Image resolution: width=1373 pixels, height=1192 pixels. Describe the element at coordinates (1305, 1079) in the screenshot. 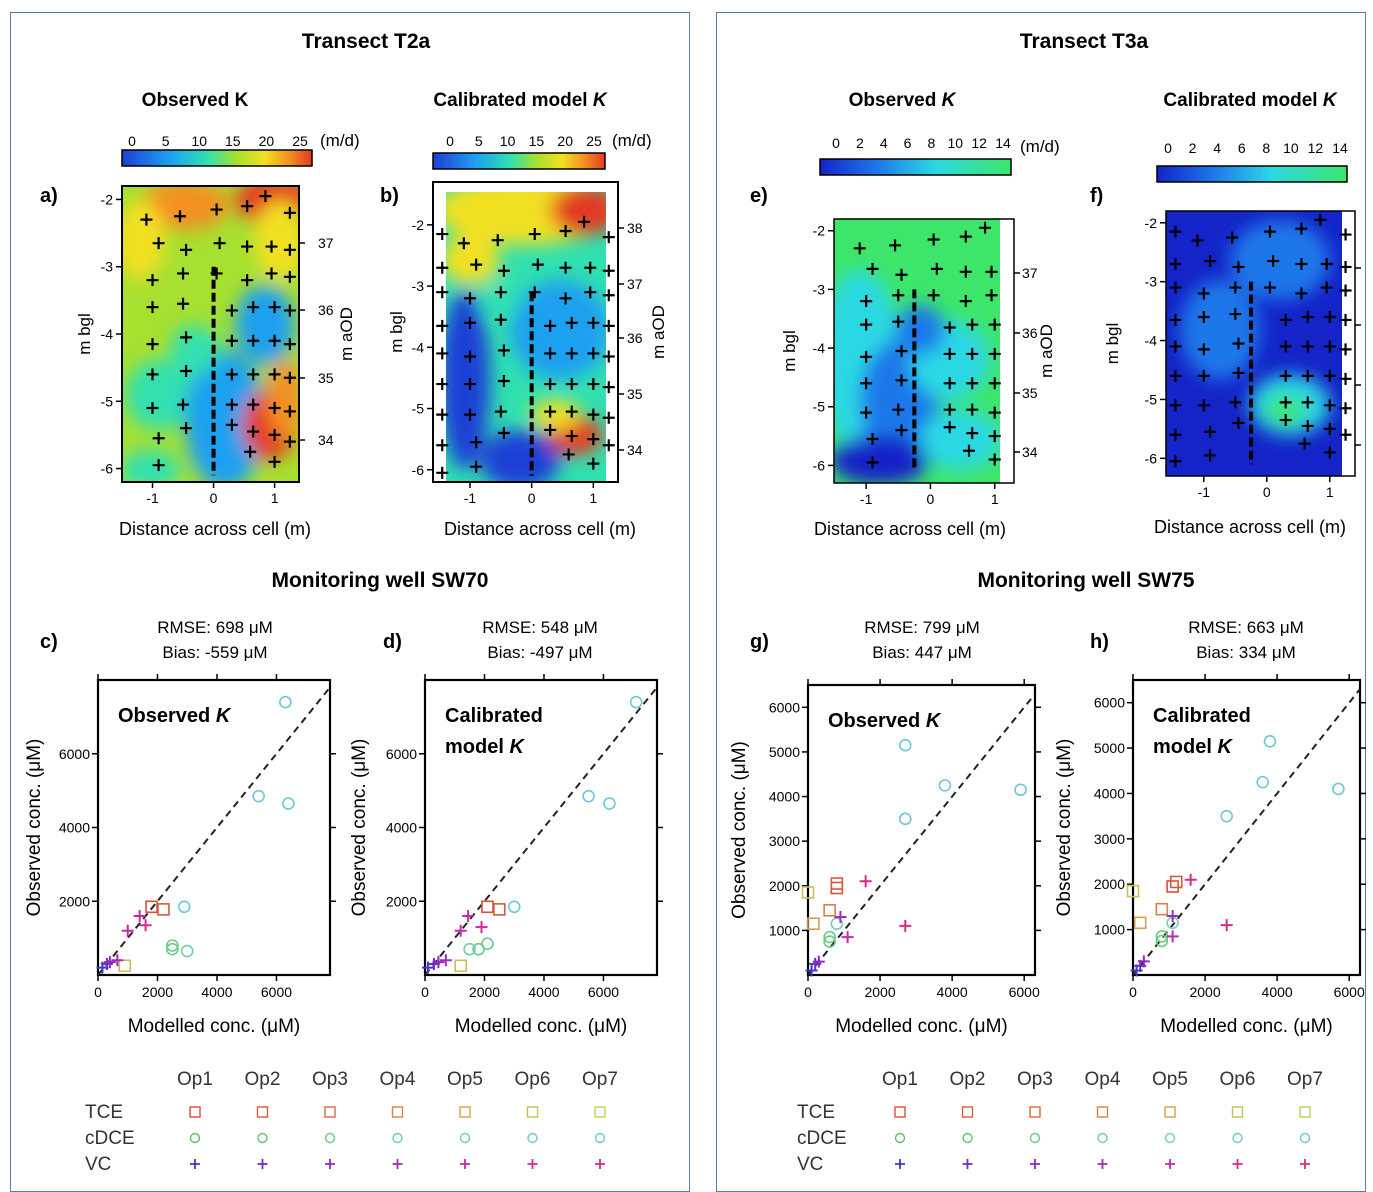

I see `legend-col-label: Op7` at that location.